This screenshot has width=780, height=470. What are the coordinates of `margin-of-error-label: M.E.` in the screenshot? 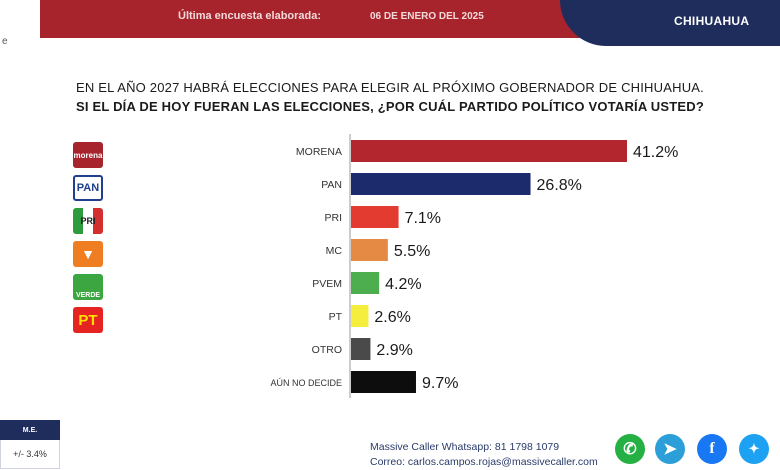 It's located at (30, 430).